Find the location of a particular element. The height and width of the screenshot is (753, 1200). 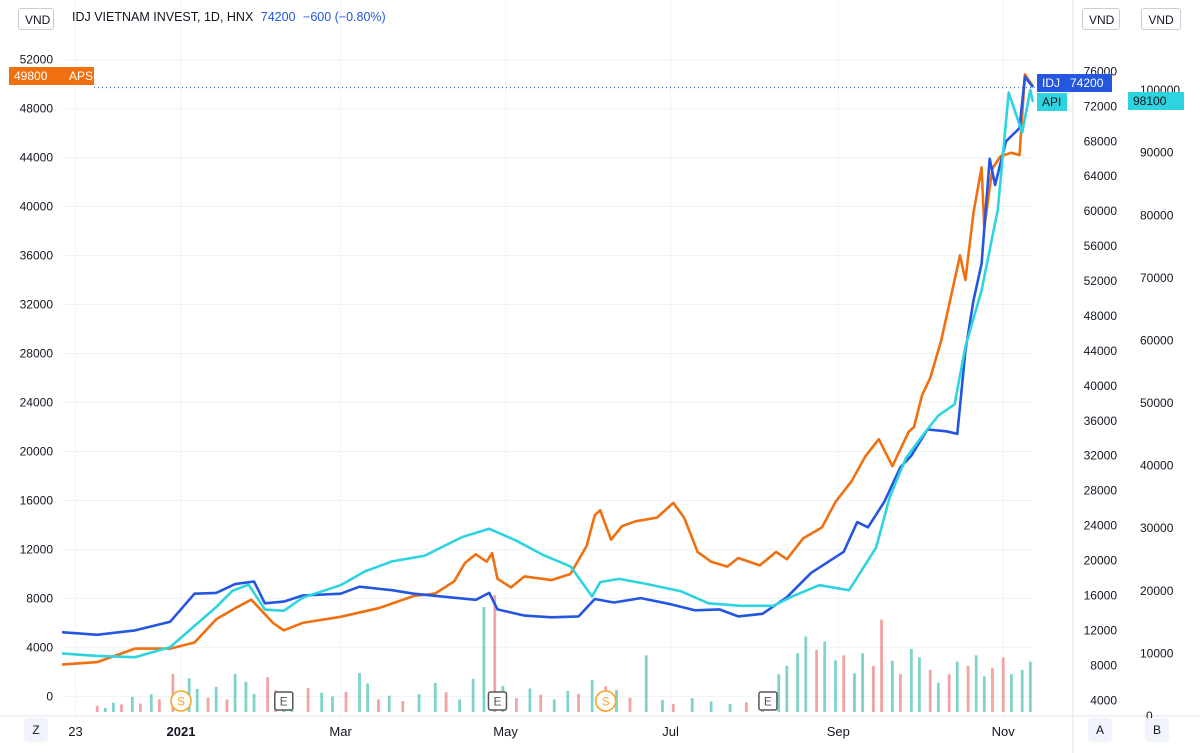

right-currency-button: VND is located at coordinates (1161, 19).